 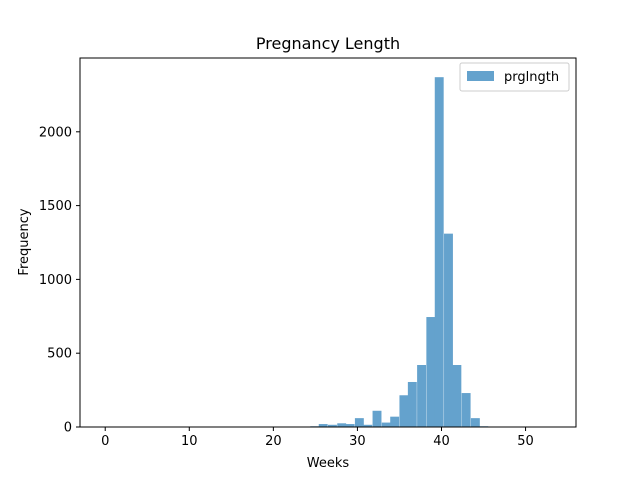 I want to click on legend: prglngth, so click(x=514, y=77).